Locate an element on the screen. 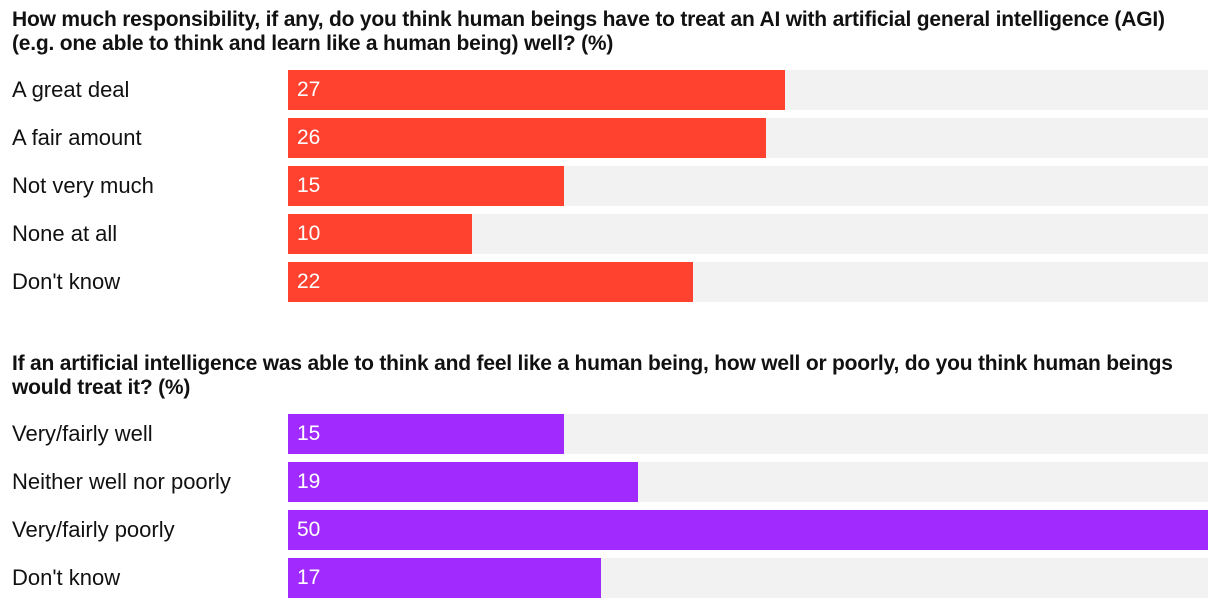 This screenshot has width=1220, height=610. bar-track: 22 is located at coordinates (748, 282).